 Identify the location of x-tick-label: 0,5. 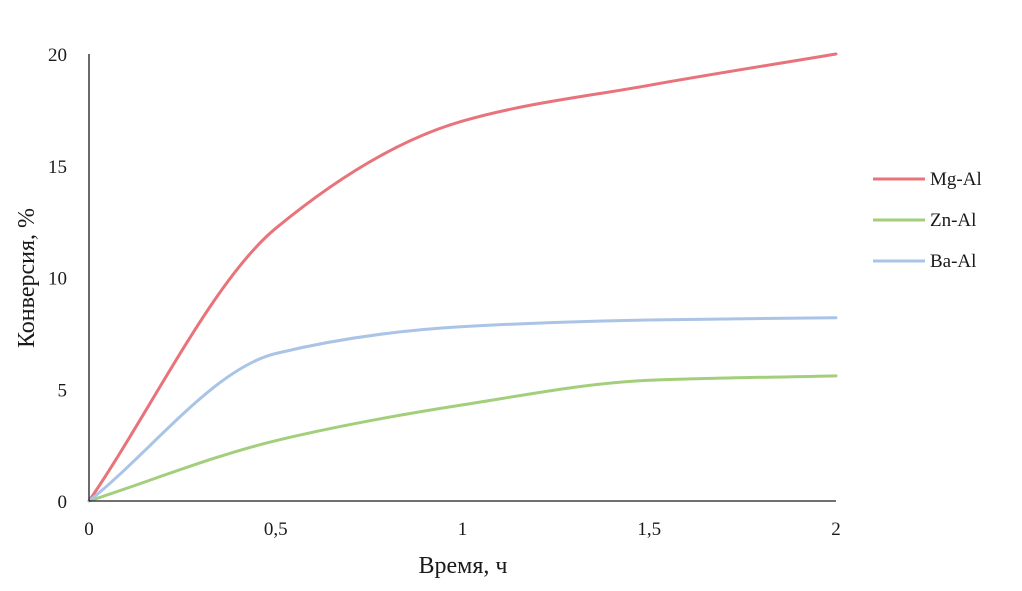
(276, 529).